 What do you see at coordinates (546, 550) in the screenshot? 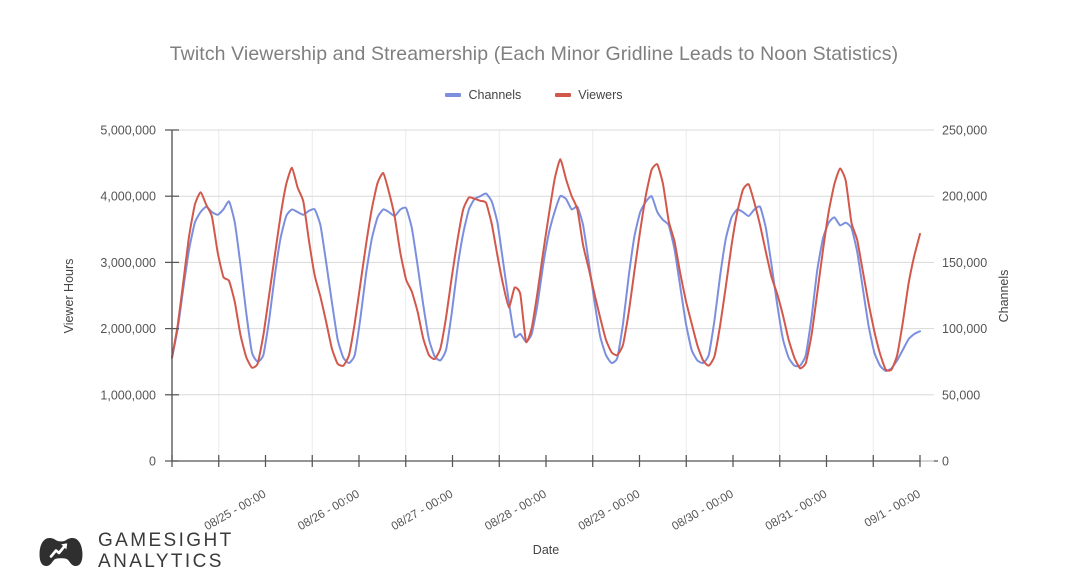
I see `x-axis-title: Date` at bounding box center [546, 550].